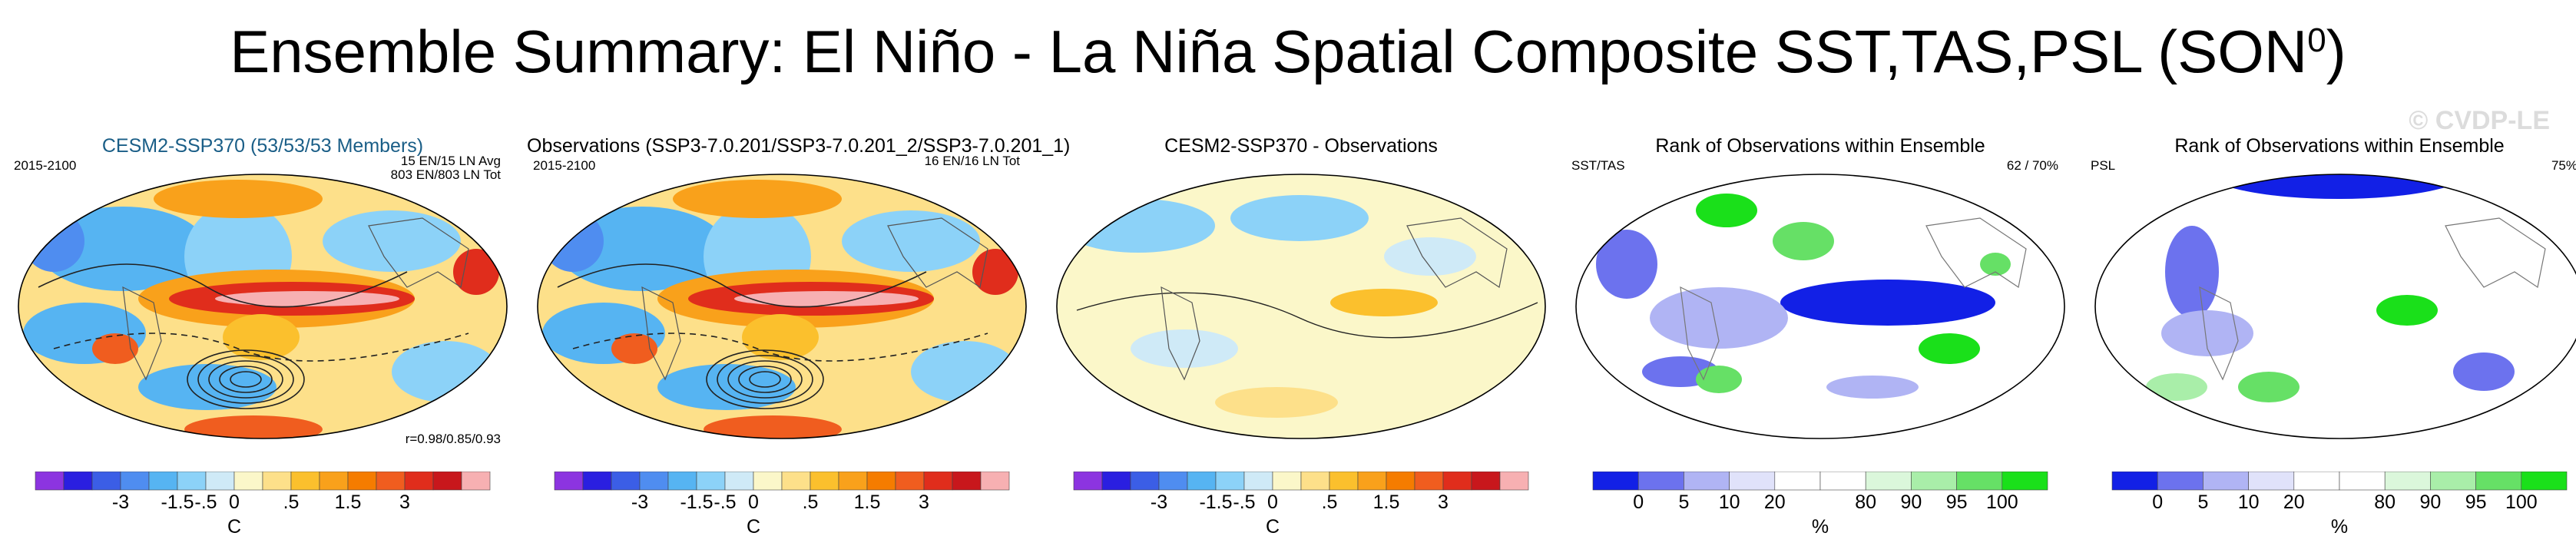  Describe the element at coordinates (2563, 165) in the screenshot. I see `panel-percent: 75%` at that location.